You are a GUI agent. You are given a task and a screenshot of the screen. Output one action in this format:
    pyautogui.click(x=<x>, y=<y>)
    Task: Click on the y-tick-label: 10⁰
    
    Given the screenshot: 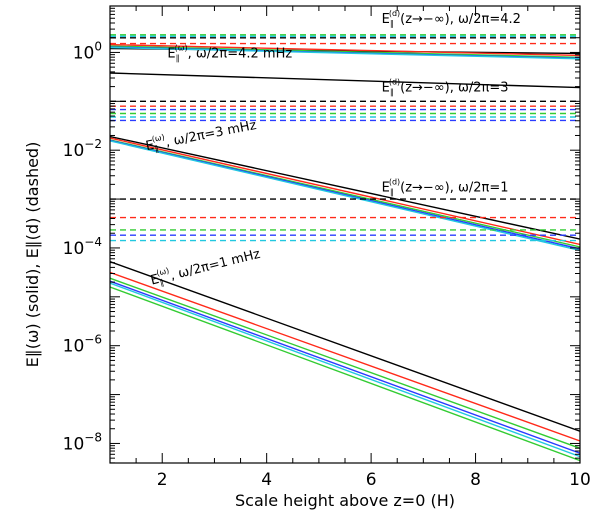 What is the action you would take?
    pyautogui.click(x=87, y=51)
    